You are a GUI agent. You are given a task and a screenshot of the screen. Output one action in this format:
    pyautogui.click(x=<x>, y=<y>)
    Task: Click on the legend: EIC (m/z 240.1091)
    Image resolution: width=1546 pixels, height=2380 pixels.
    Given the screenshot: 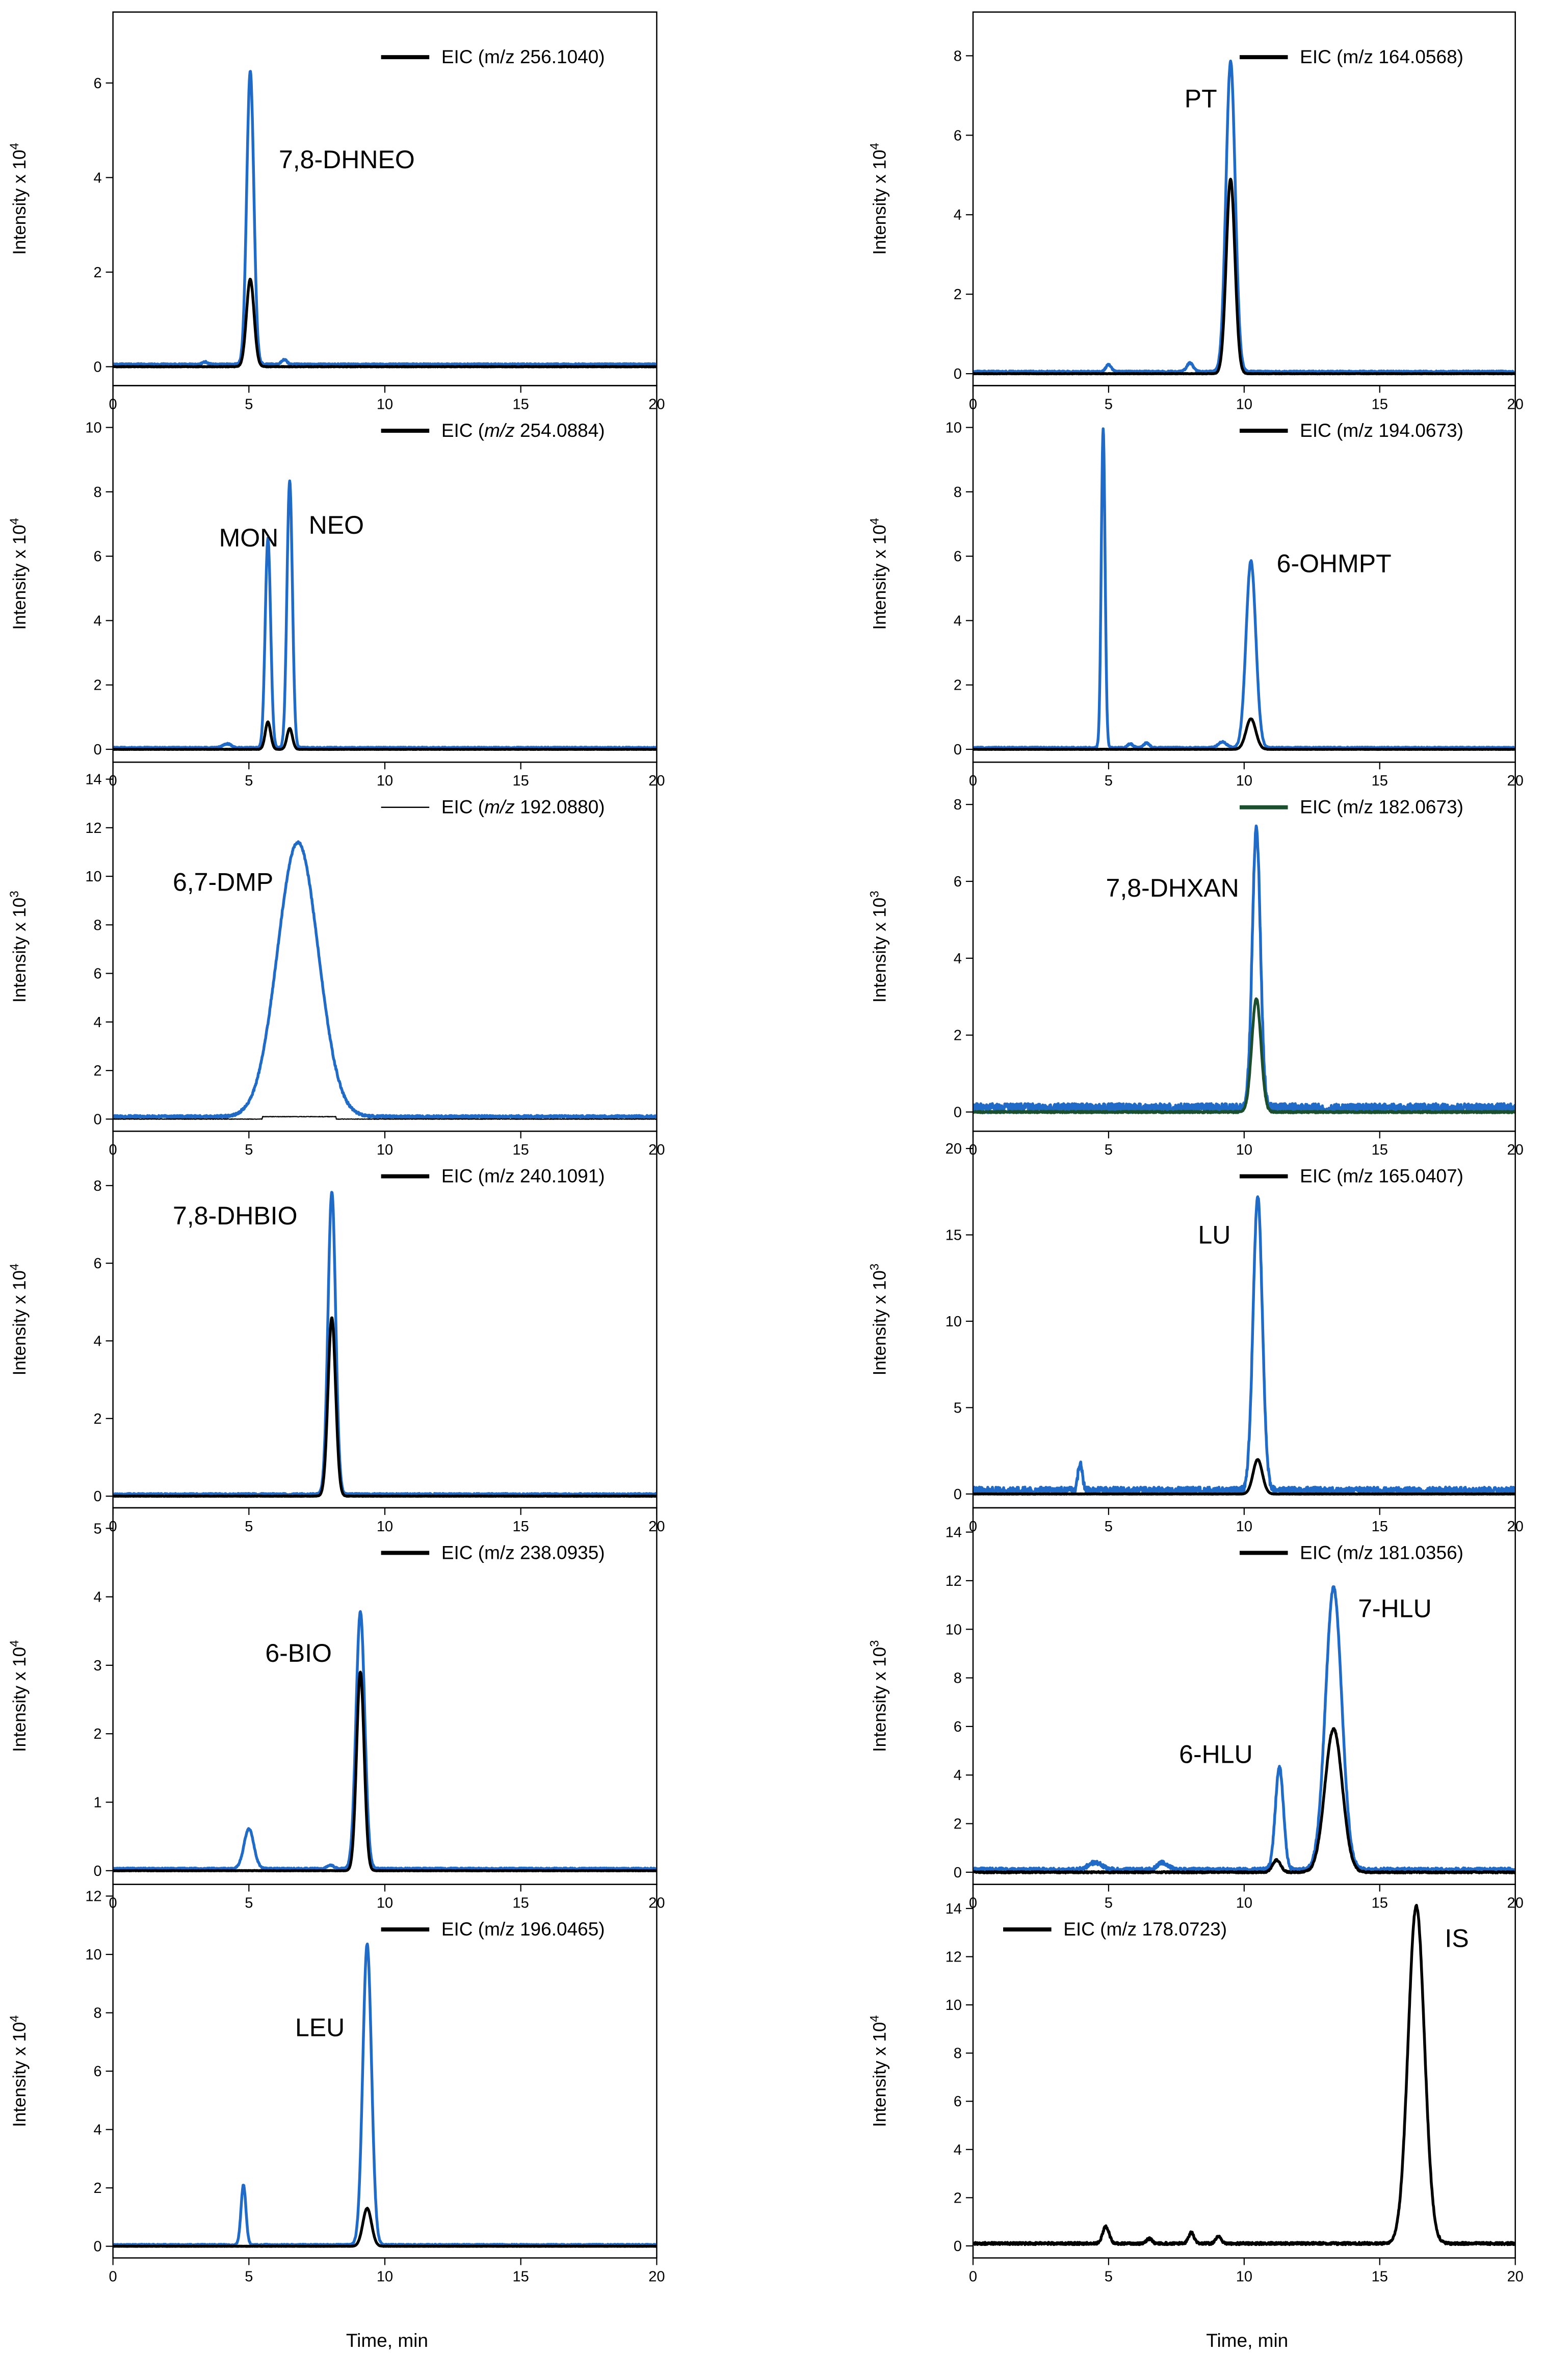 What is the action you would take?
    pyautogui.click(x=493, y=1176)
    